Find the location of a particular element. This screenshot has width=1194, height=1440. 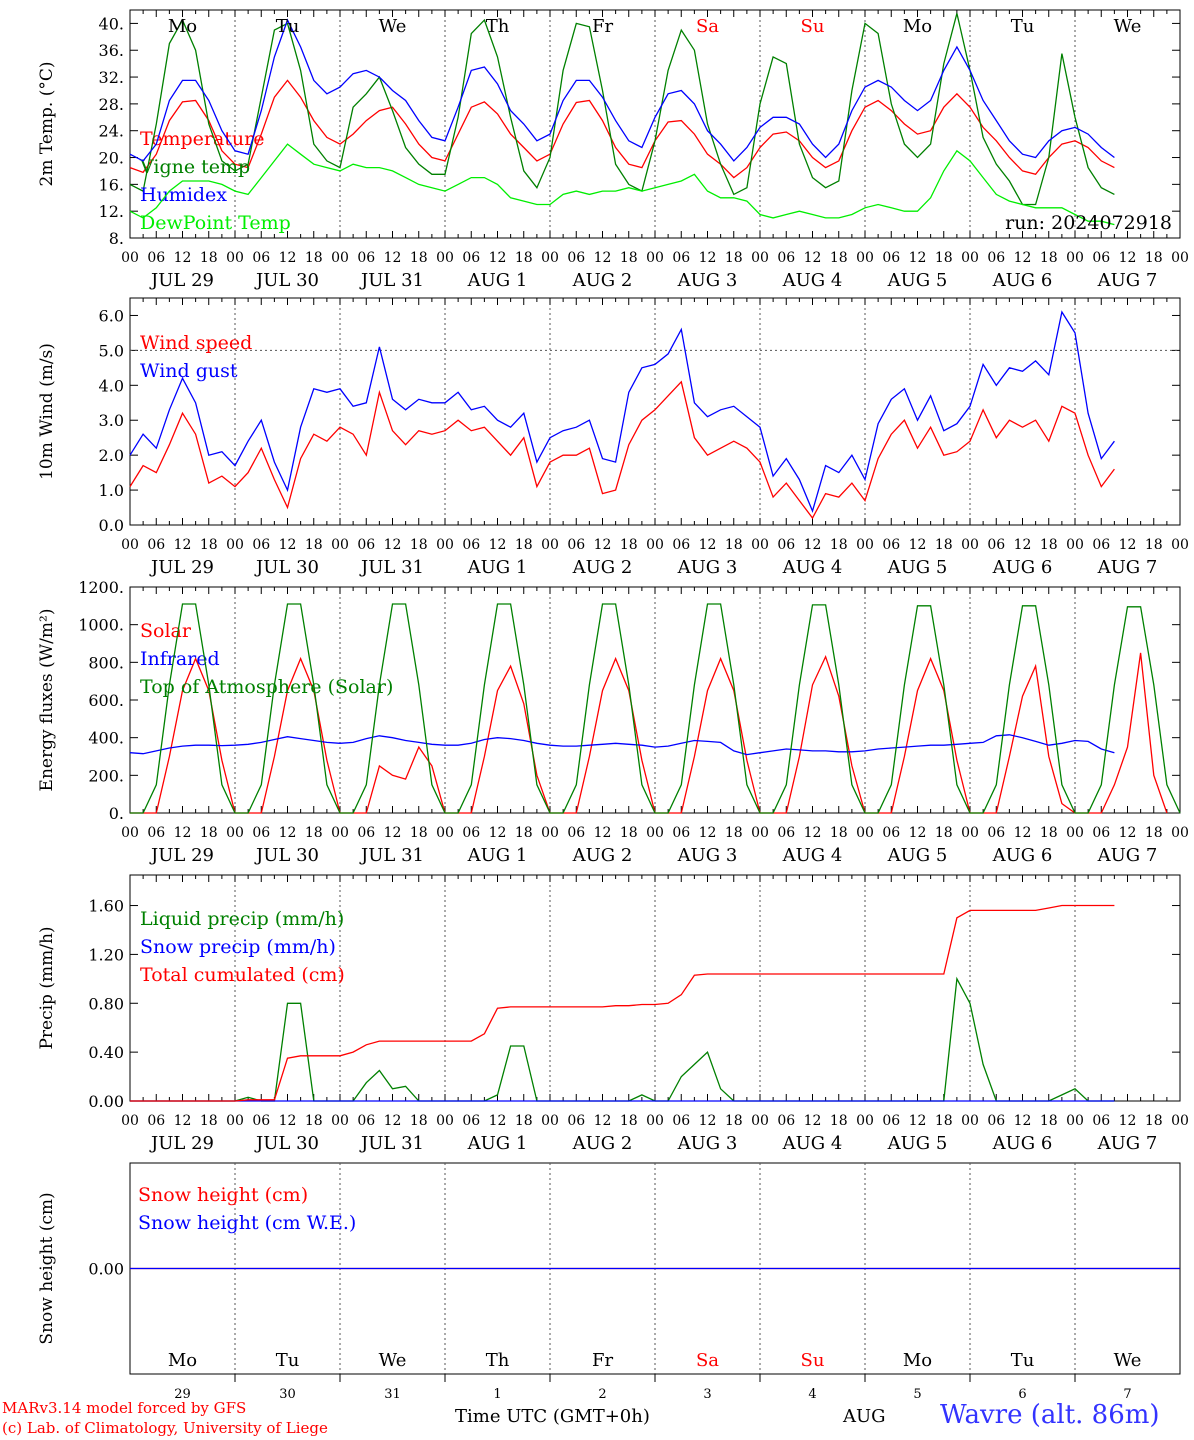

y-axis-label: 10m Wind (m/s) is located at coordinates (47, 411).